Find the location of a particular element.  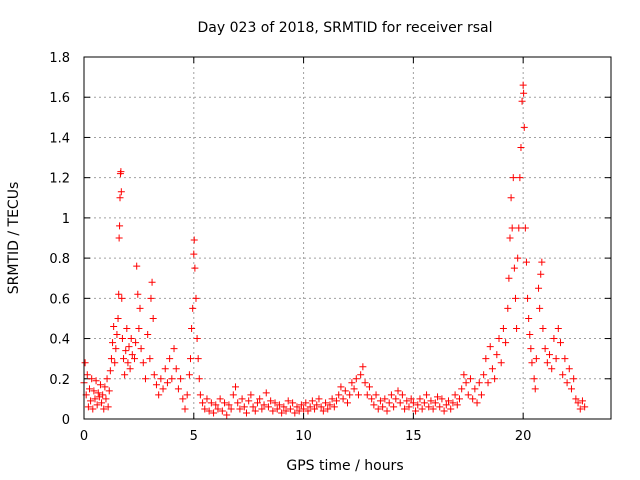

y-tick-label: 1.8 is located at coordinates (59, 58).